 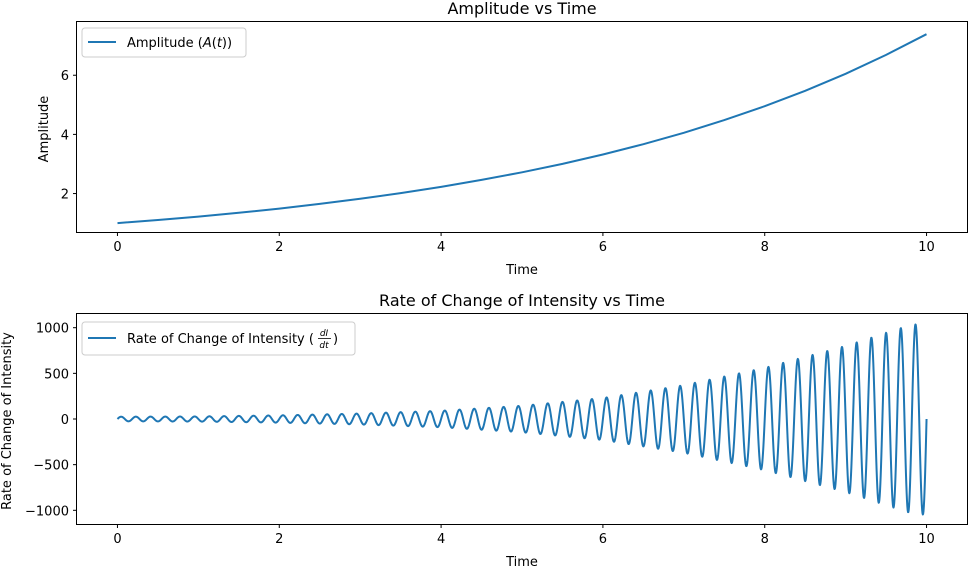 I want to click on intensity-rate-legend-label: Rate of Change of Intensity (, so click(x=220, y=339).